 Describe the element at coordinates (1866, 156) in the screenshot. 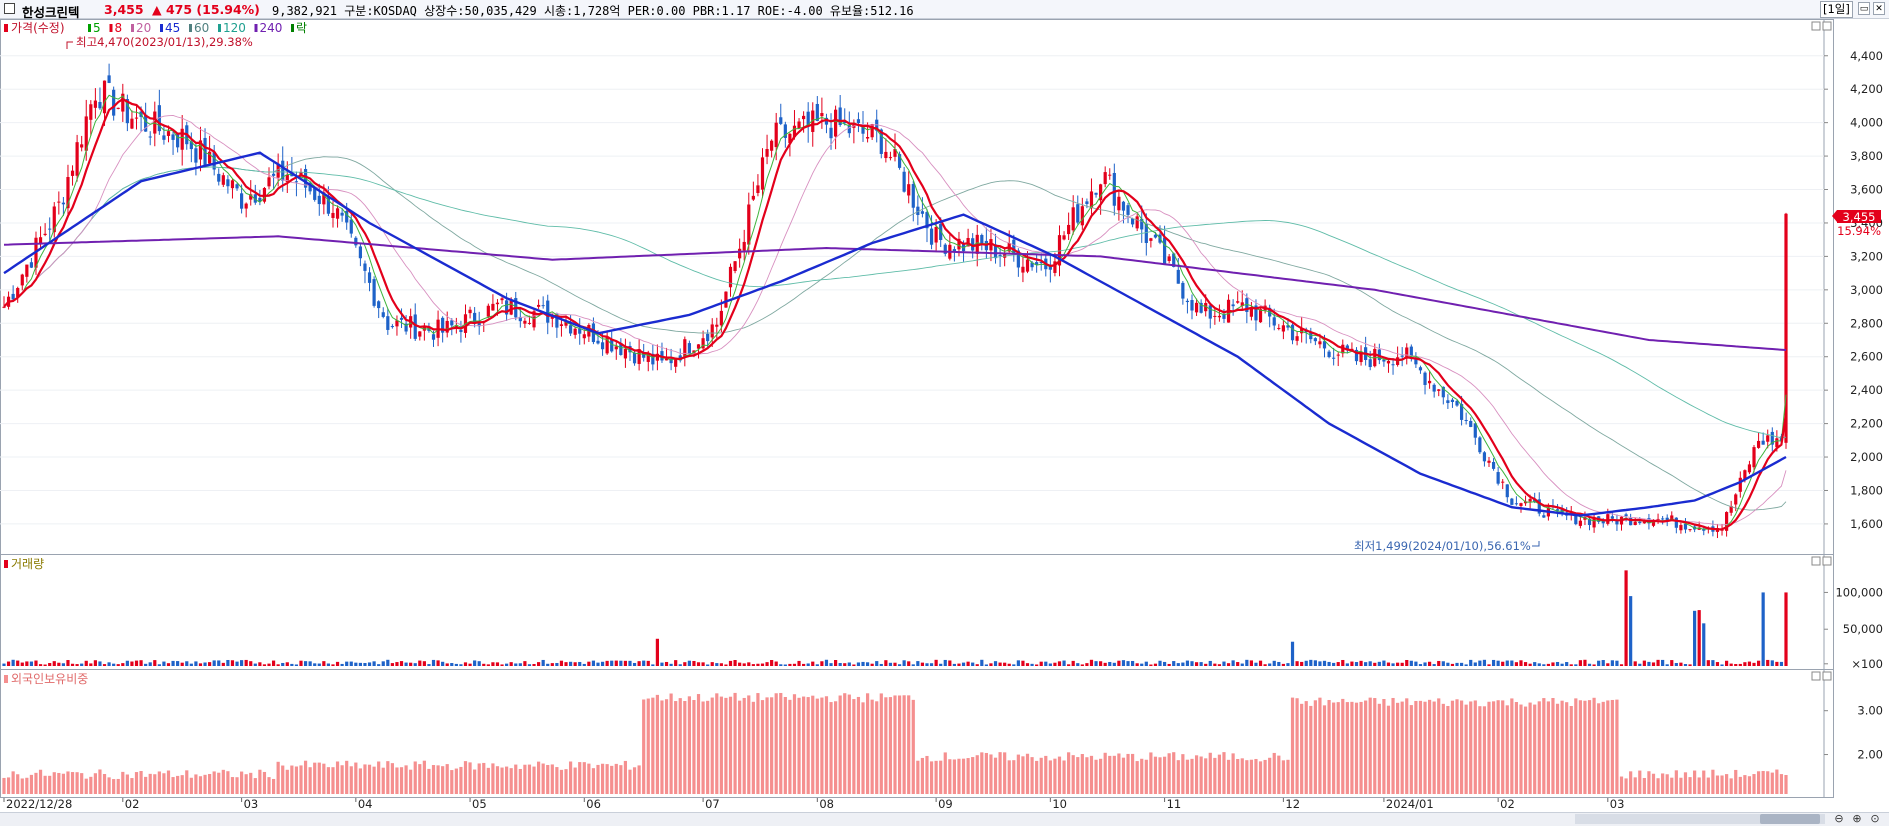

I see `price-tick-11: 3,800` at that location.